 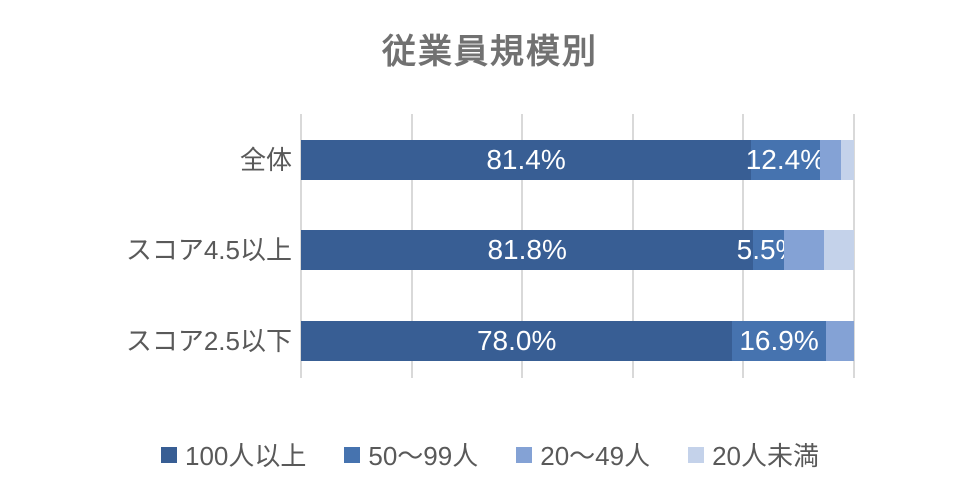 What do you see at coordinates (765, 456) in the screenshot?
I see `legend-label: 20人未満` at bounding box center [765, 456].